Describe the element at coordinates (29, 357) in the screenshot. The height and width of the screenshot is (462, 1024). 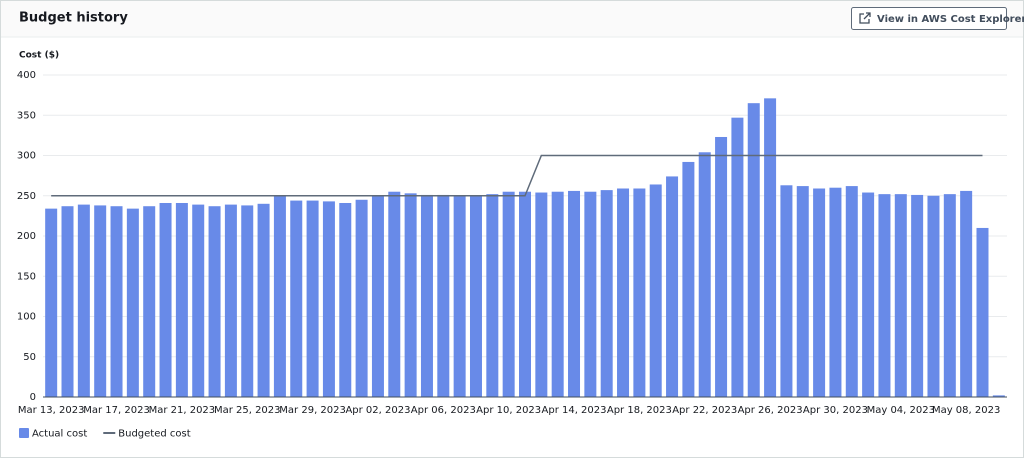
I see `y-tick-label: 50` at that location.